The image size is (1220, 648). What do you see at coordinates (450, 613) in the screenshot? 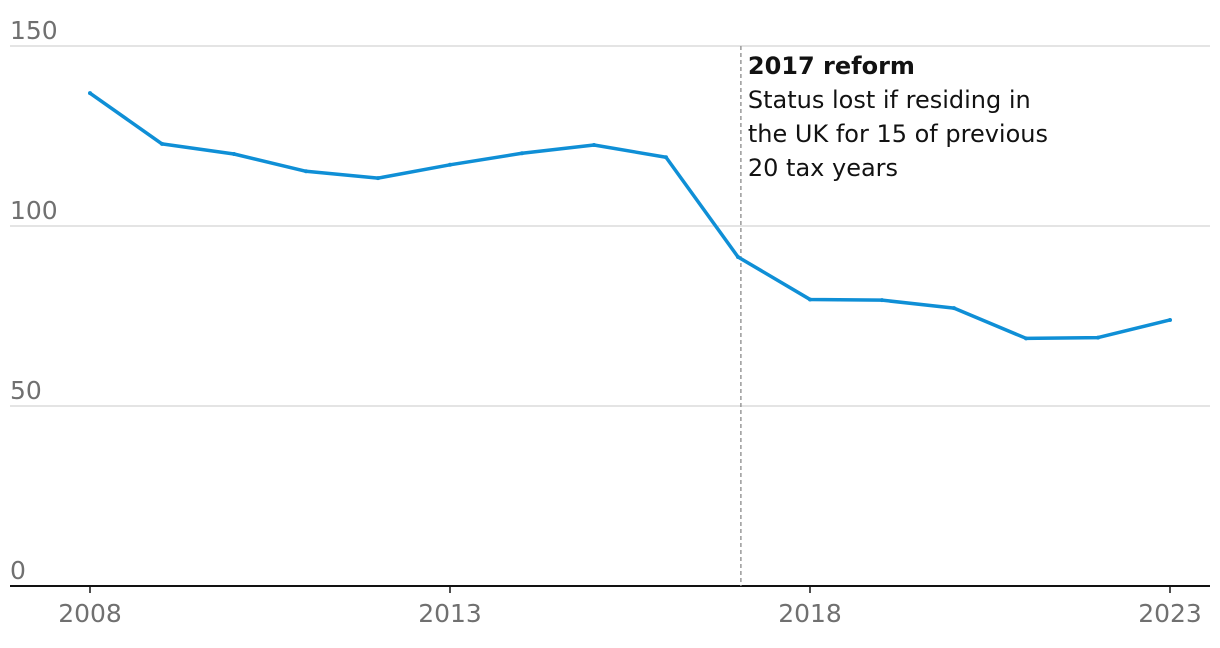
I see `x-tick-label-2013: 2013` at bounding box center [450, 613].